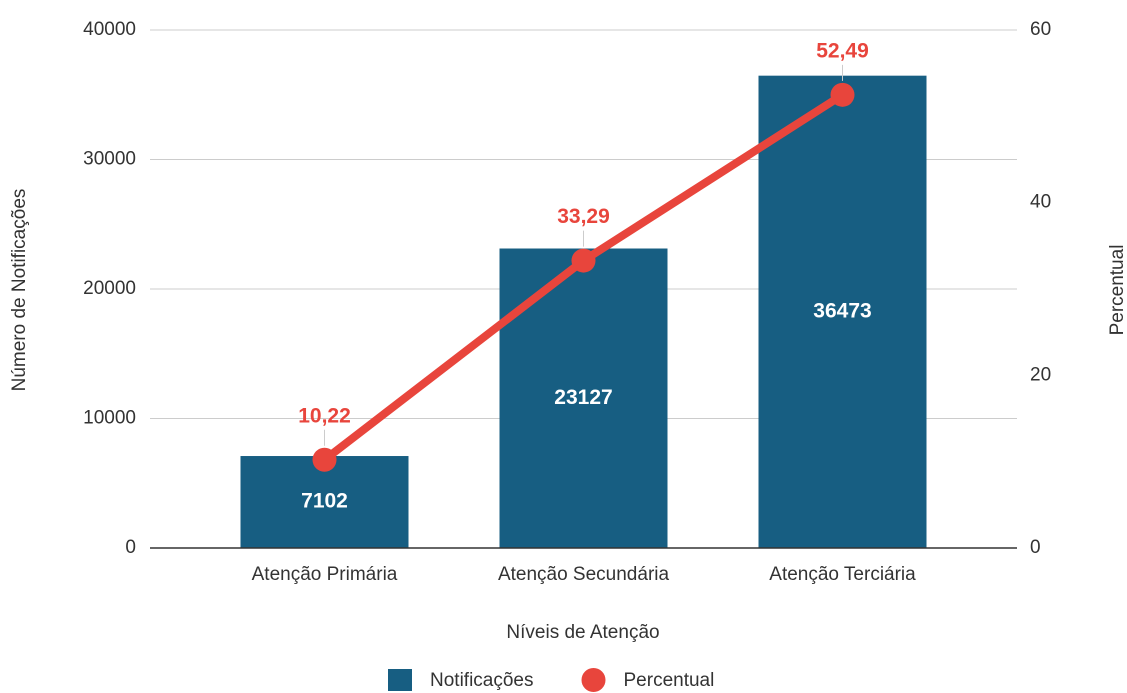 Image resolution: width=1127 pixels, height=693 pixels. What do you see at coordinates (482, 680) in the screenshot?
I see `legend-label: Notificações` at bounding box center [482, 680].